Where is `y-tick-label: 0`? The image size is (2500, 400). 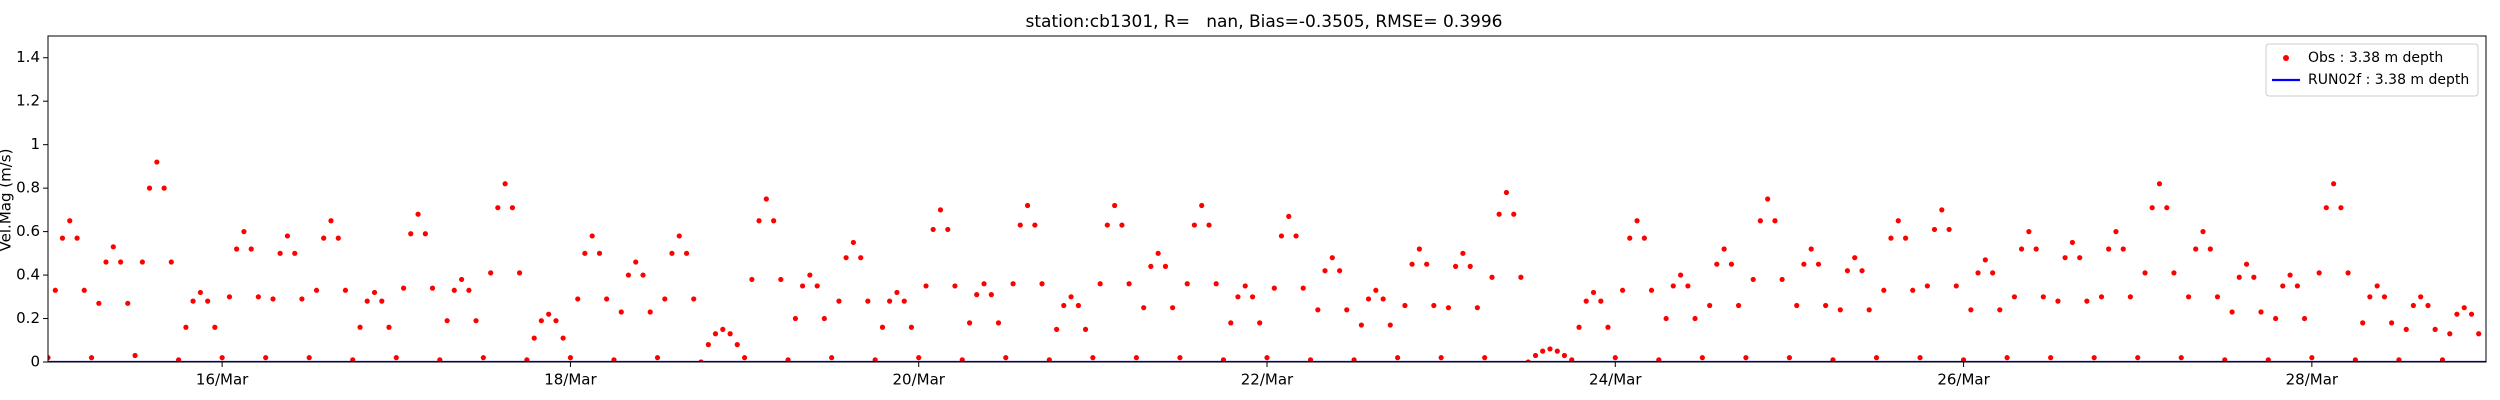 y-tick-label: 0 is located at coordinates (35, 362).